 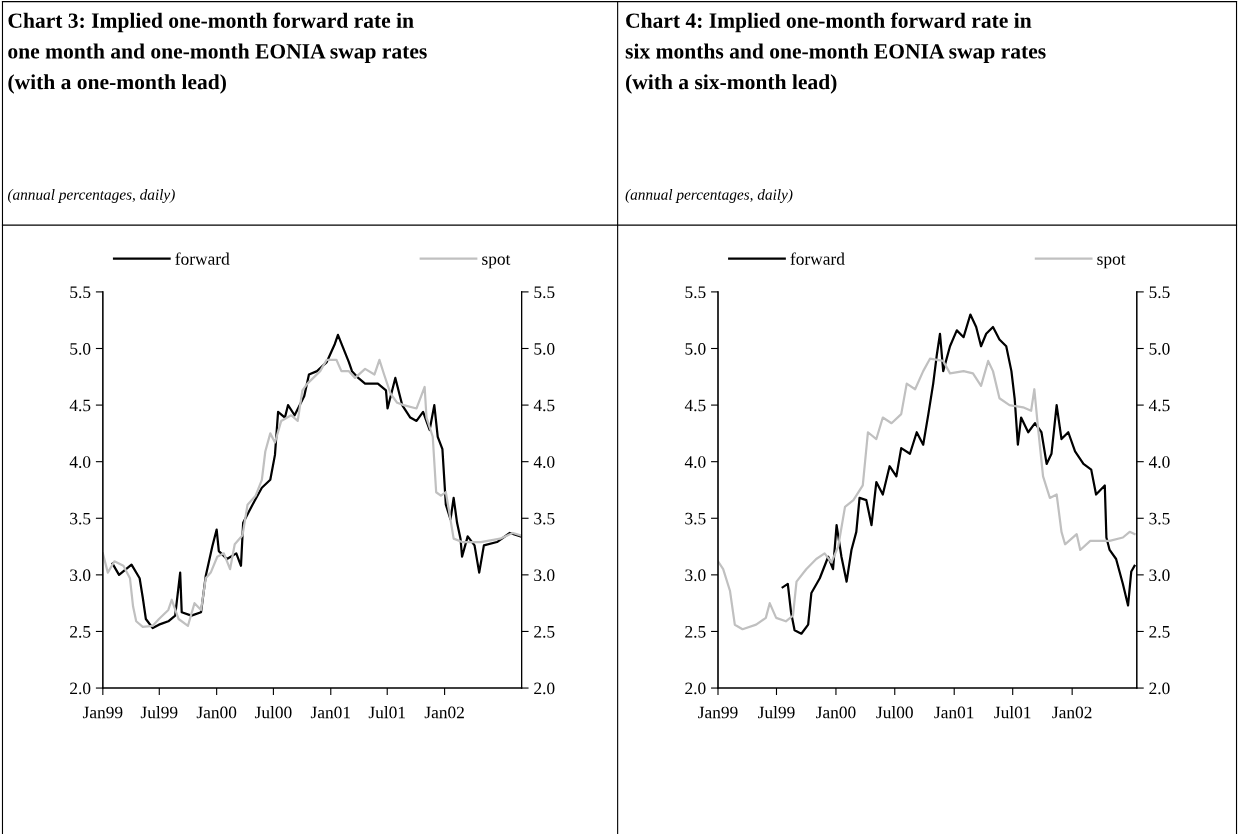 What do you see at coordinates (927, 494) in the screenshot?
I see `line-series` at bounding box center [927, 494].